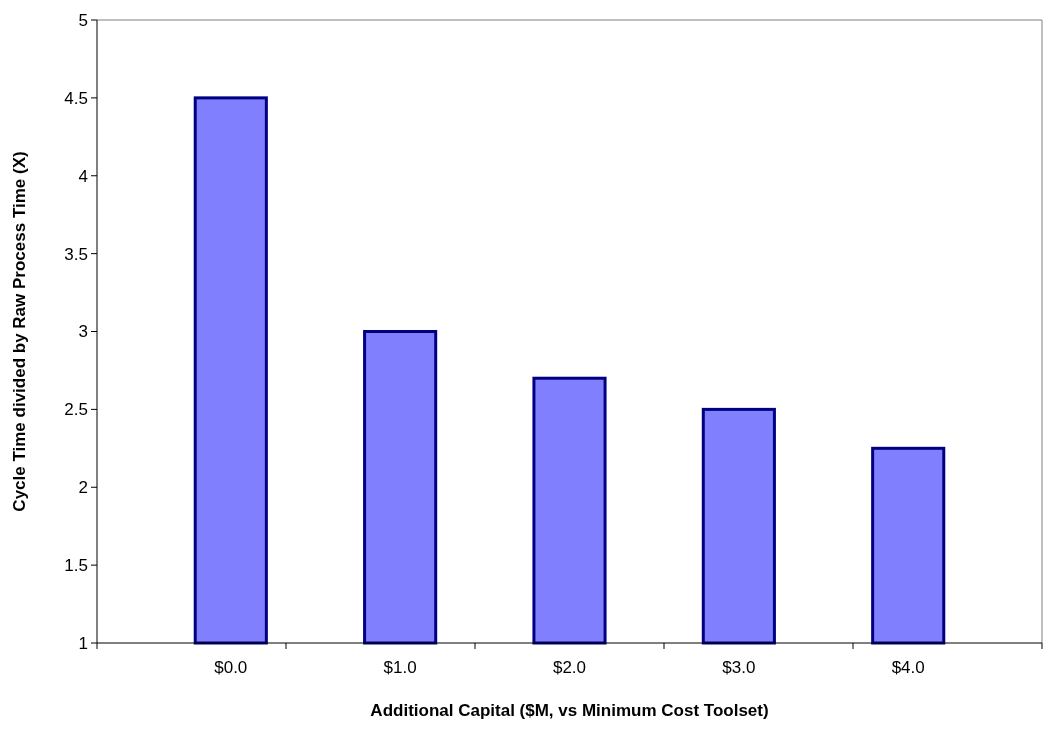  Describe the element at coordinates (569, 667) in the screenshot. I see `x-tick-label: $2.0` at that location.